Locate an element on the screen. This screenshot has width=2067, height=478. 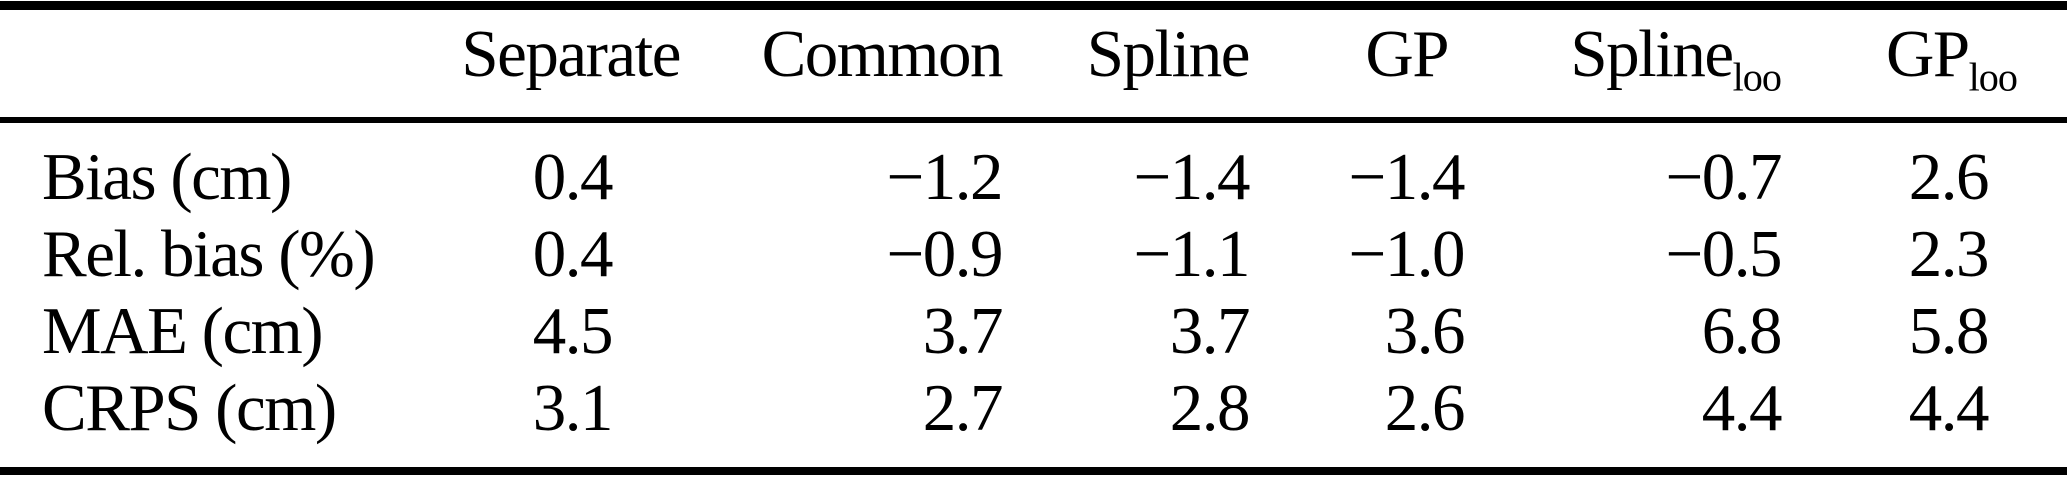
value-cell: −0.9 is located at coordinates (944, 254).